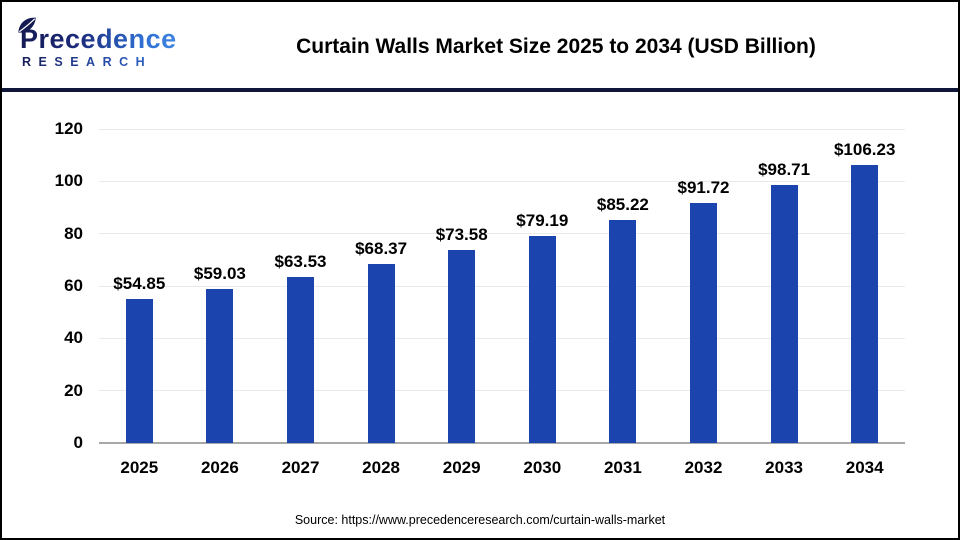 The width and height of the screenshot is (960, 540). Describe the element at coordinates (623, 331) in the screenshot. I see `bar-2031` at that location.